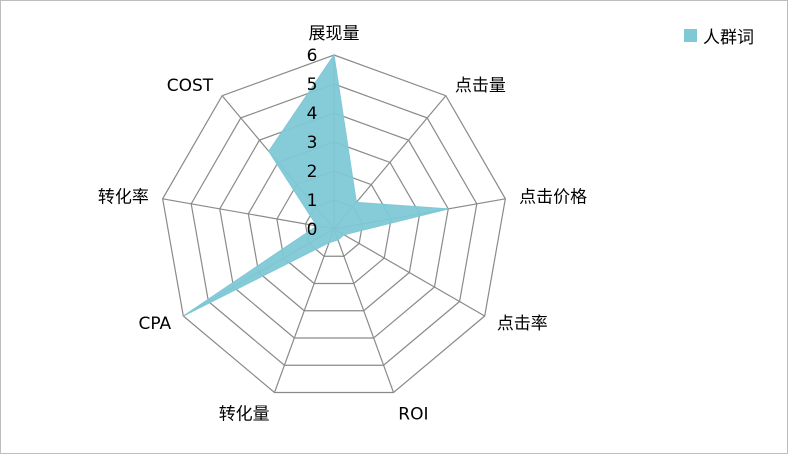  Describe the element at coordinates (553, 197) in the screenshot. I see `axis-label: 点击价格` at that location.